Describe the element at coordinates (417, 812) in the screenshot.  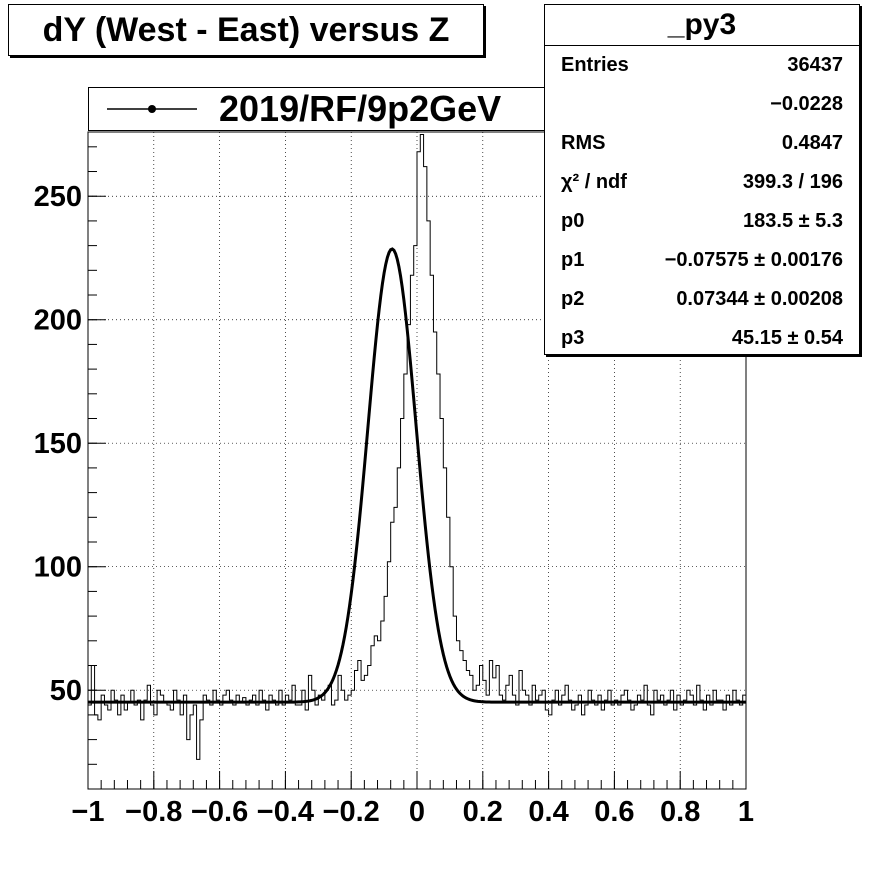
I see `x-tick-label: 0` at that location.